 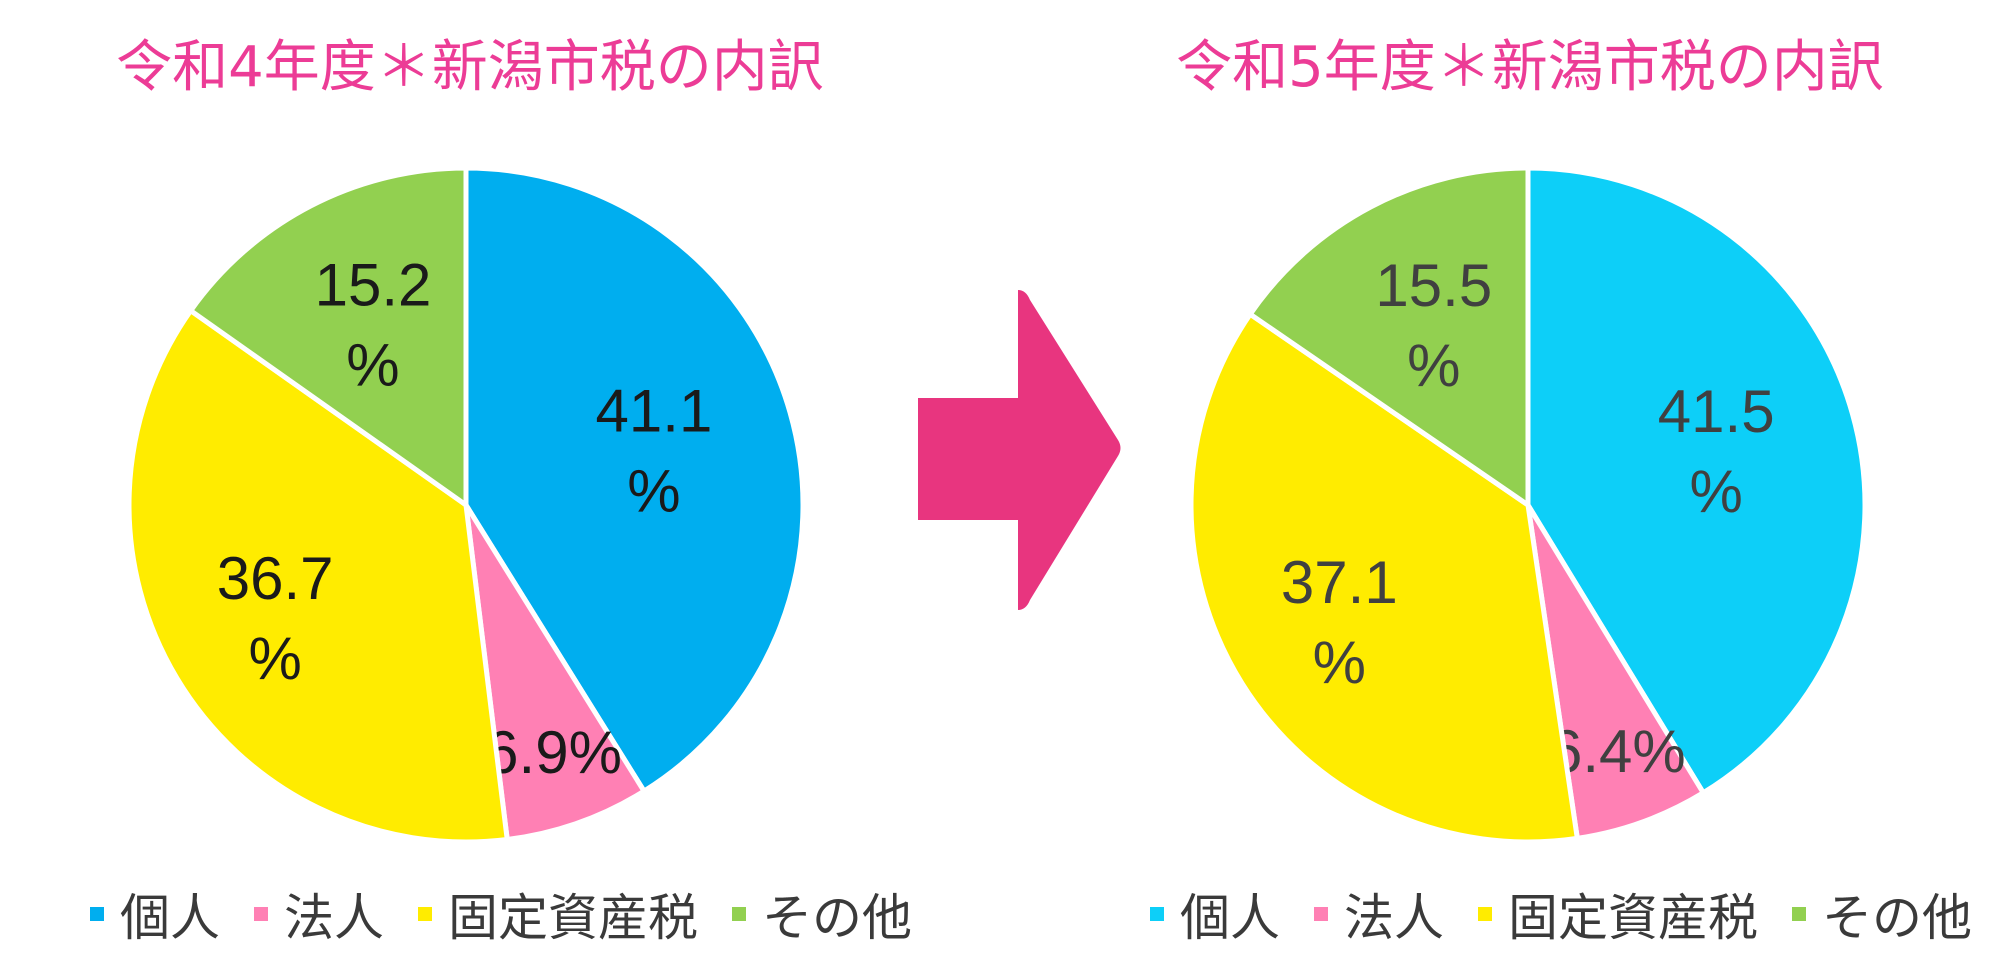 What do you see at coordinates (1530, 67) in the screenshot?
I see `chart-title: 令和5年度＊新潟市税の内訳` at bounding box center [1530, 67].